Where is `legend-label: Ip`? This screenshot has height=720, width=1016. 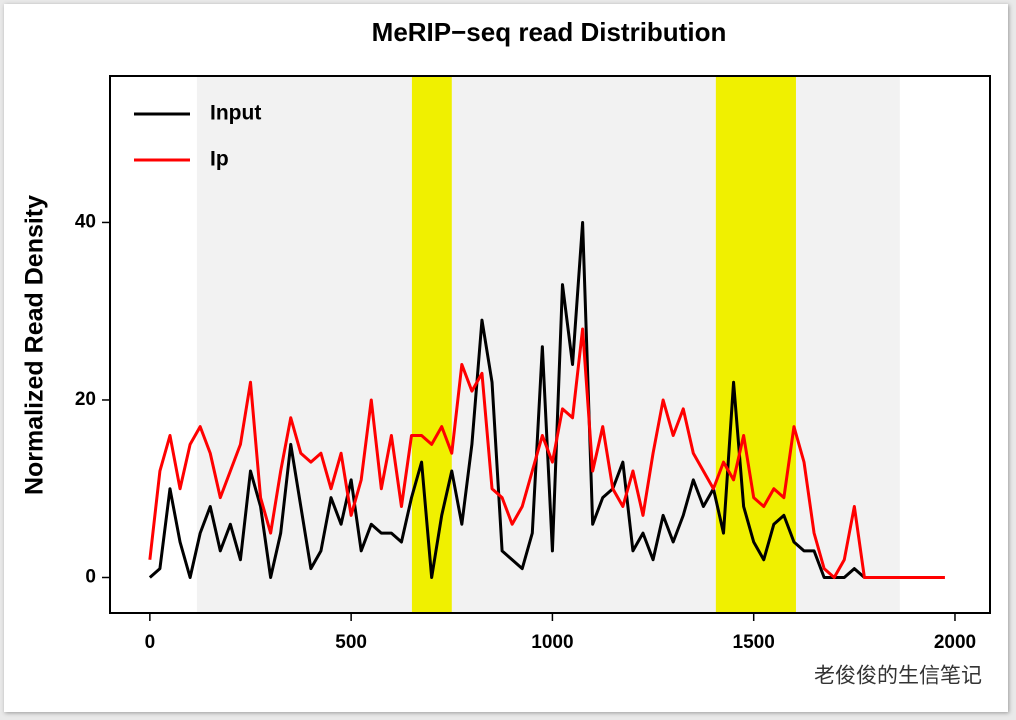
legend-label: Ip is located at coordinates (219, 159).